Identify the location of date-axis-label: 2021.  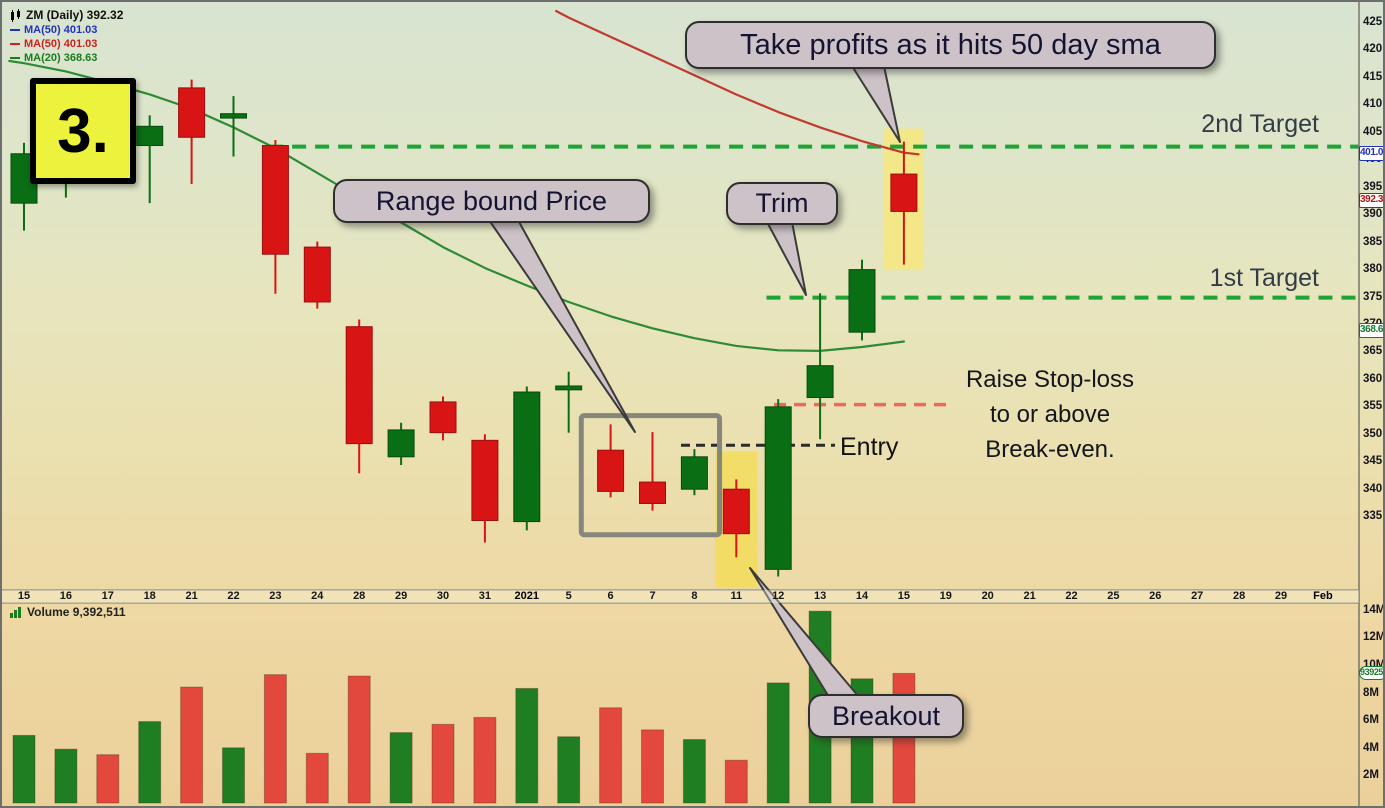
(527, 596).